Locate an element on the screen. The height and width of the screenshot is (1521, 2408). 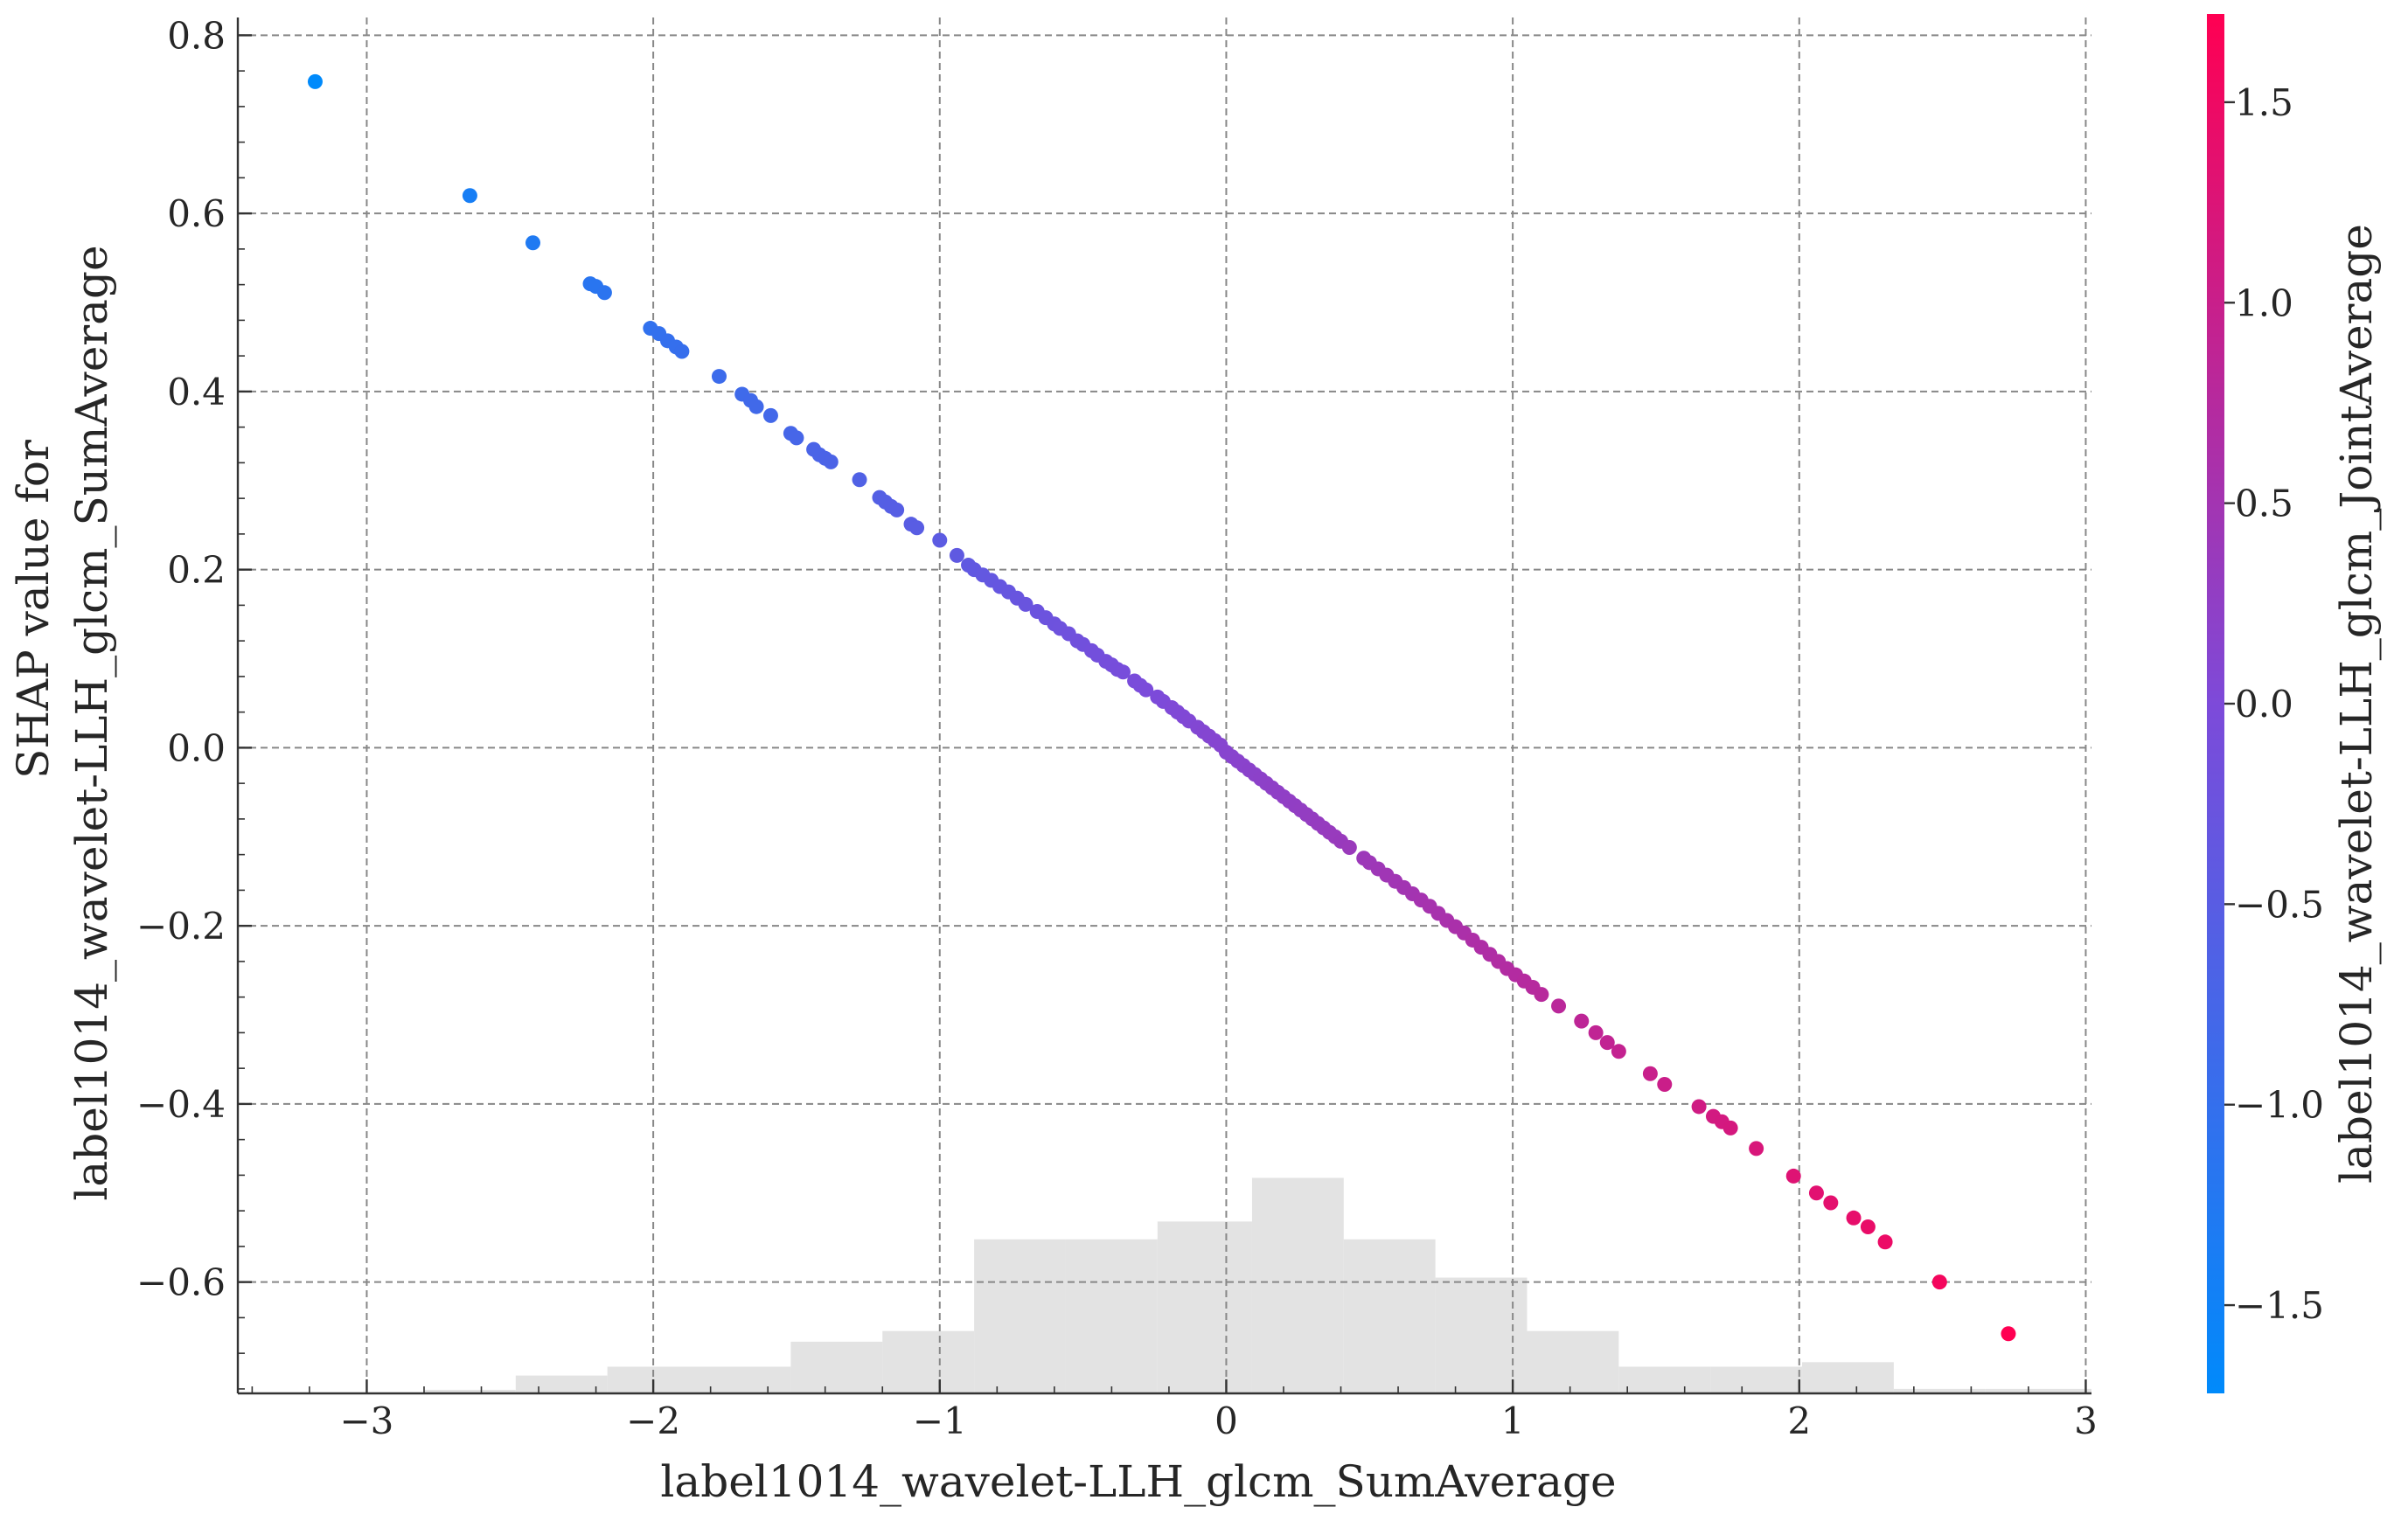
x-axis-ticks: −3 −2 −1 0 1 2 3 is located at coordinates (1174, 1410).